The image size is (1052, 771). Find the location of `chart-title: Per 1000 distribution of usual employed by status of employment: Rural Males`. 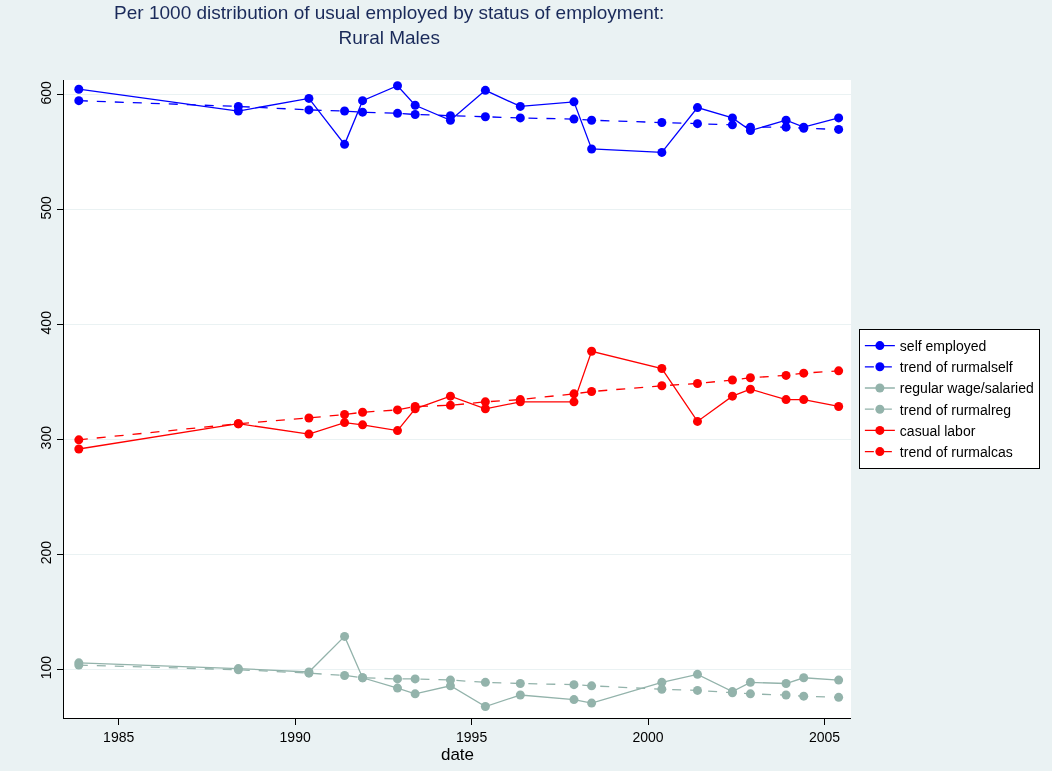

chart-title: Per 1000 distribution of usual employed by status of employment: Rural Males is located at coordinates (389, 25).